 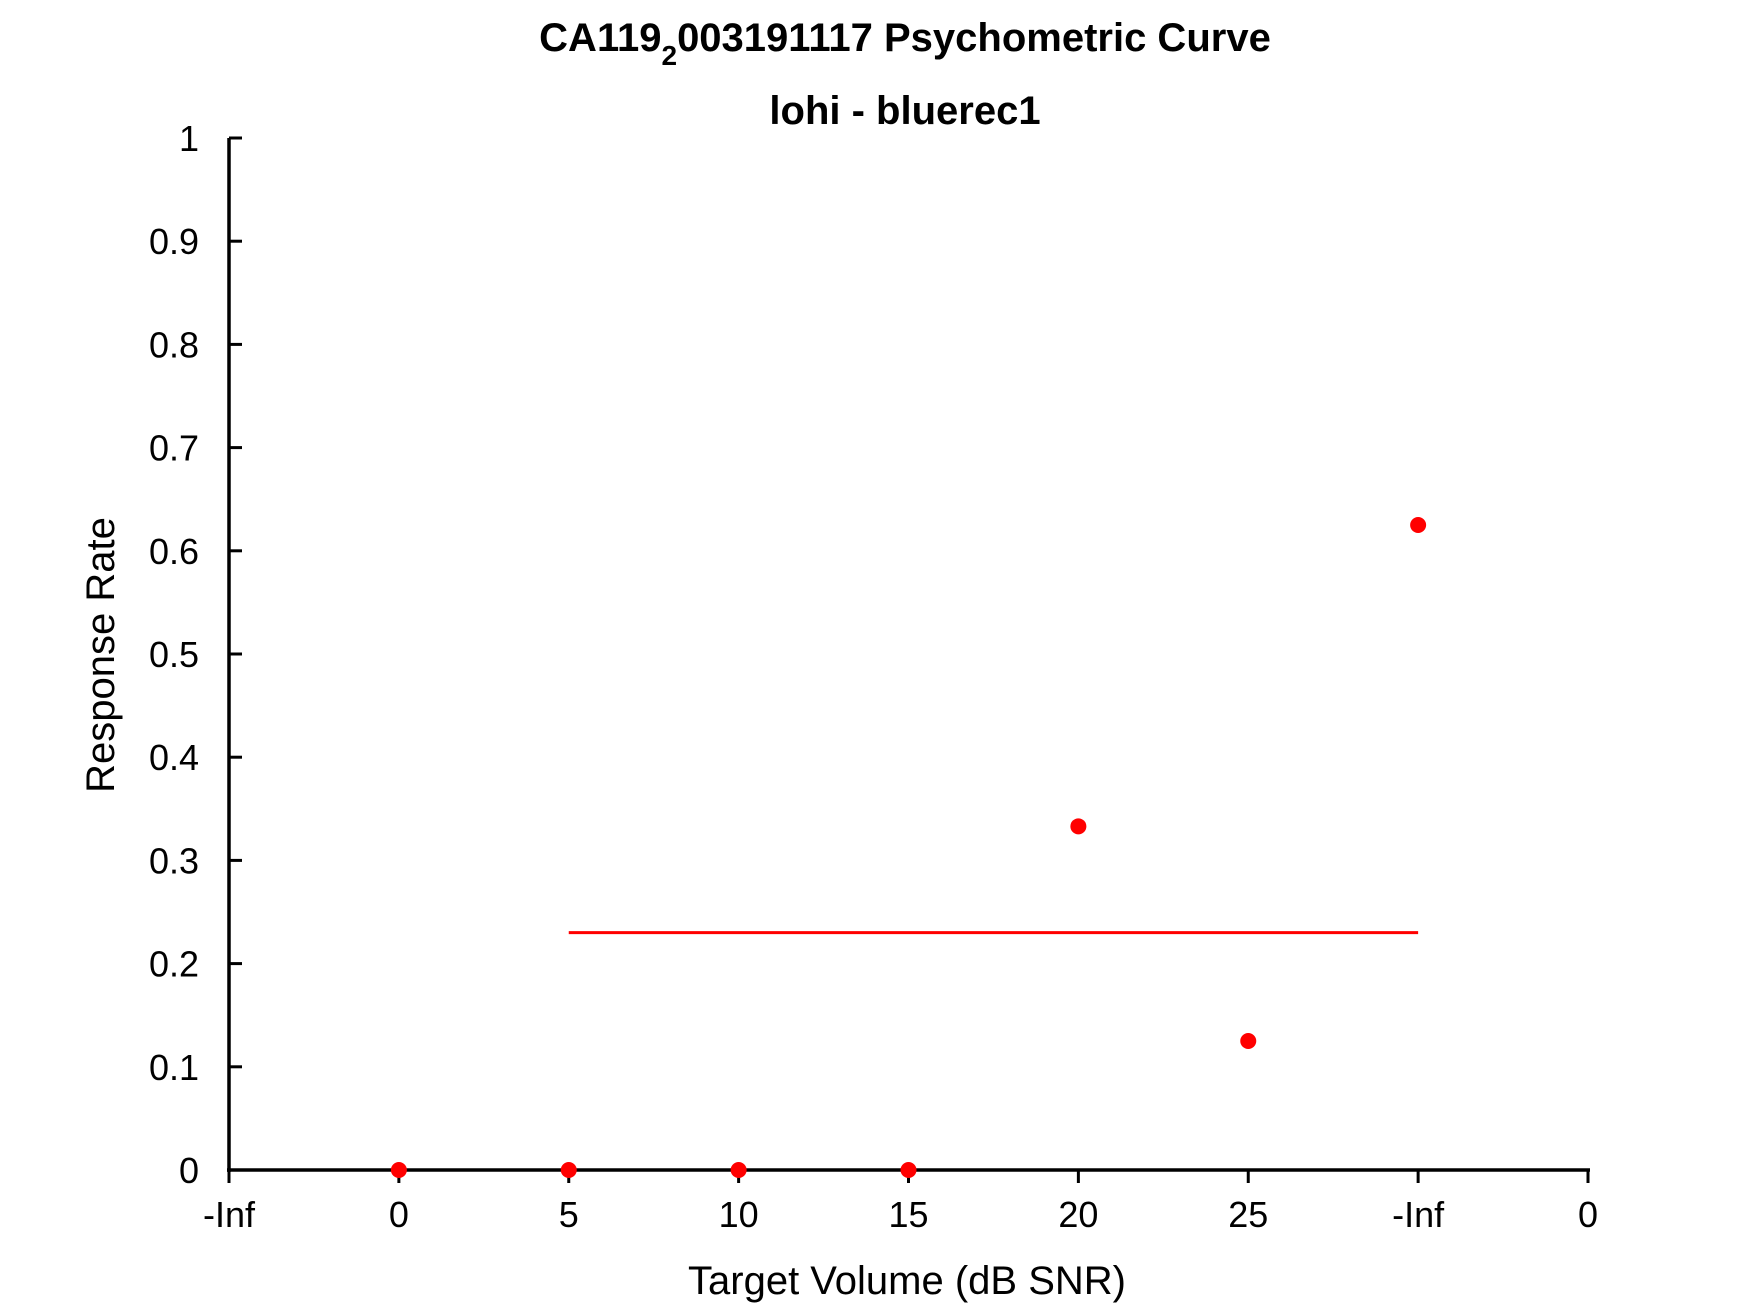 What do you see at coordinates (174, 860) in the screenshot?
I see `y-tick-label: 0.3` at bounding box center [174, 860].